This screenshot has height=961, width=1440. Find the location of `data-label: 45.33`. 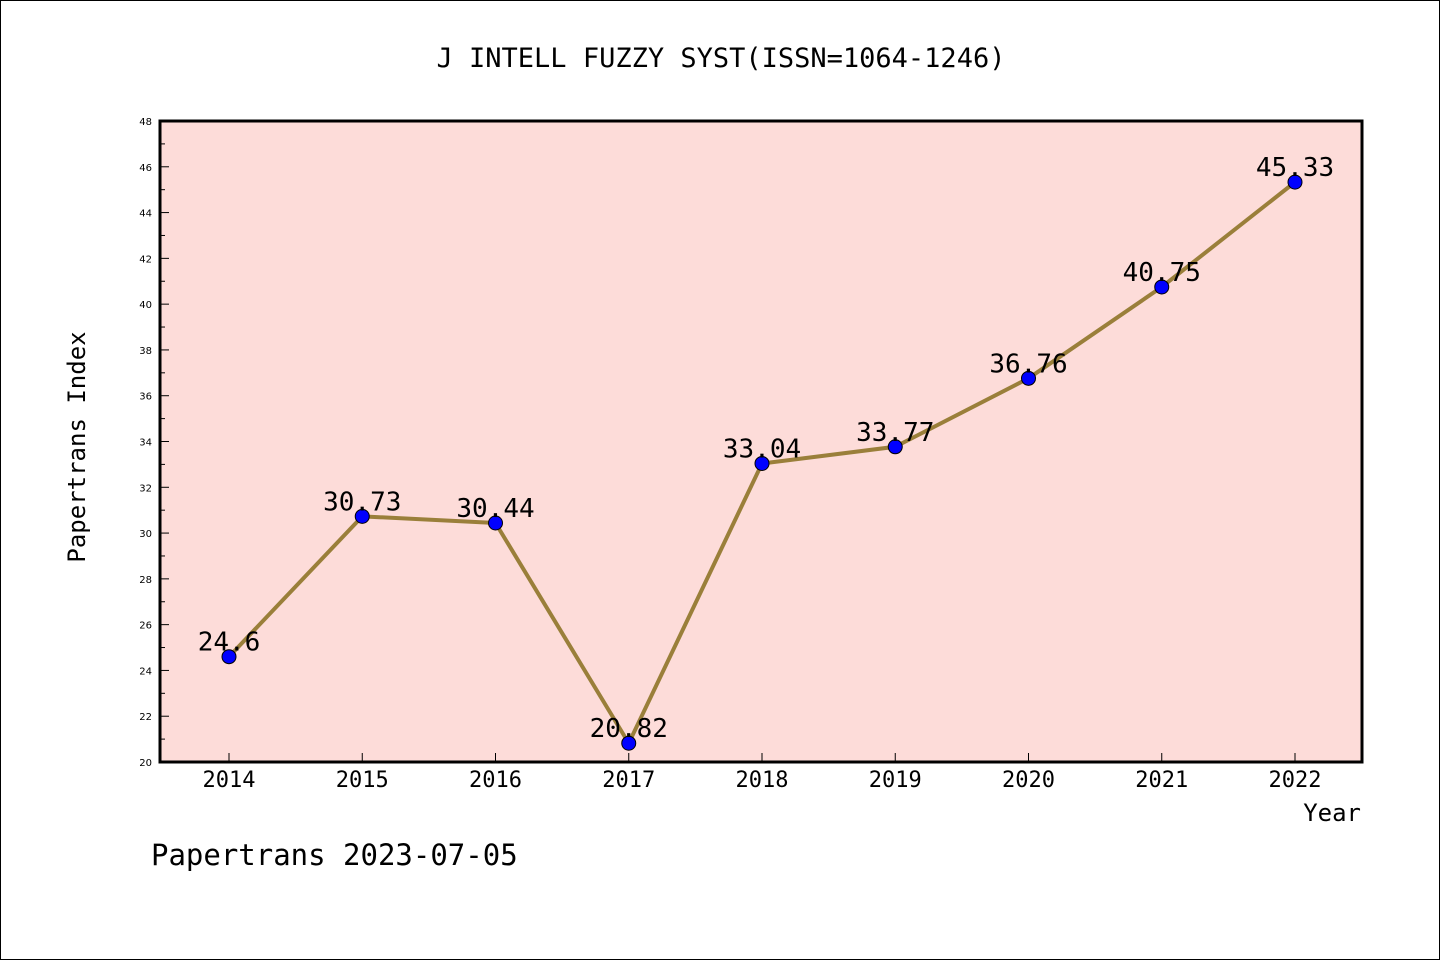

data-label: 45.33 is located at coordinates (1295, 168).